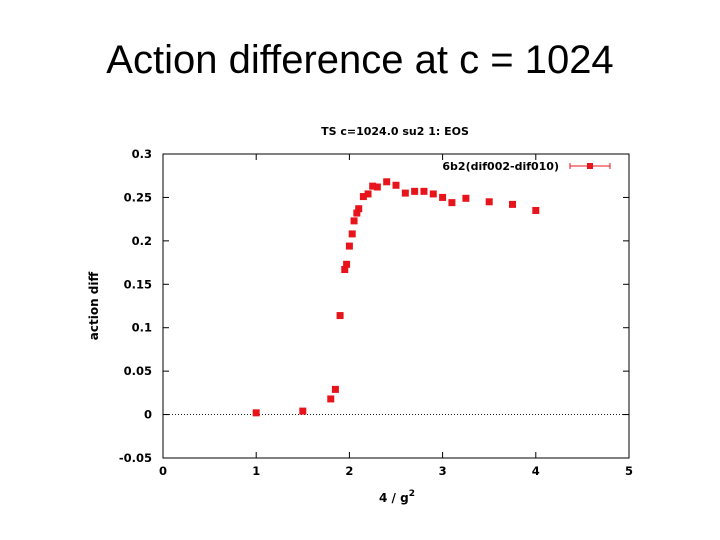 The width and height of the screenshot is (720, 540). What do you see at coordinates (135, 458) in the screenshot?
I see `y-tick-label: -0.05` at bounding box center [135, 458].